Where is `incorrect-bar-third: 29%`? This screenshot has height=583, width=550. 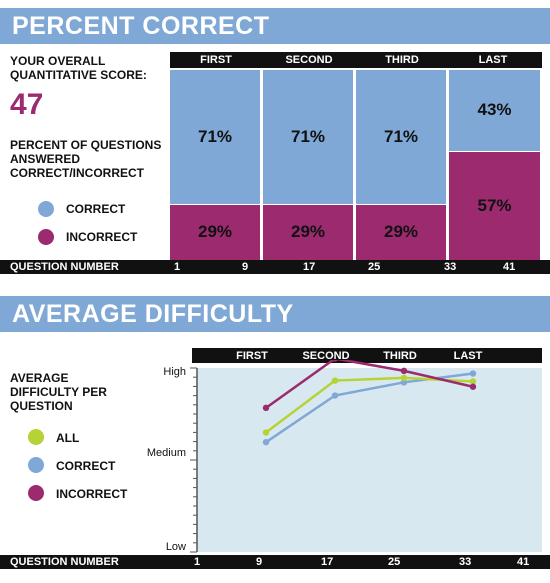 incorrect-bar-third: 29% is located at coordinates (402, 232).